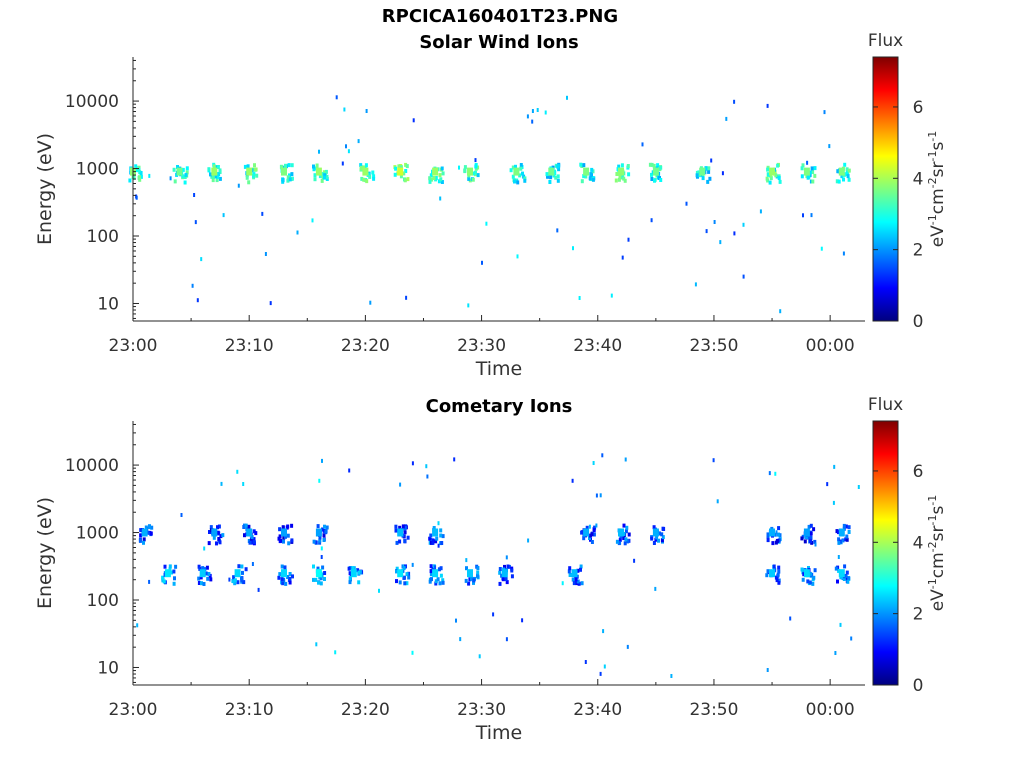 The image size is (1024, 772). What do you see at coordinates (97, 170) in the screenshot?
I see `y-tick-label: 1000` at bounding box center [97, 170].